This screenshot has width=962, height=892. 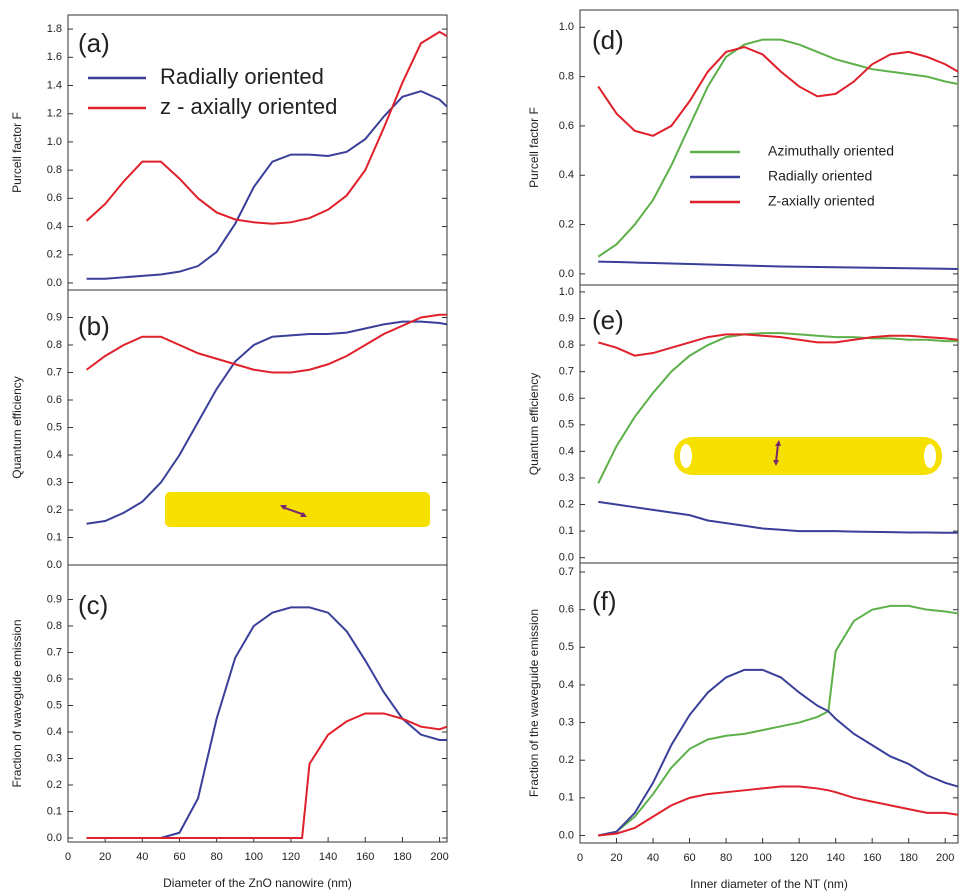 What do you see at coordinates (604, 601) in the screenshot?
I see `panel-label: (f)` at bounding box center [604, 601].